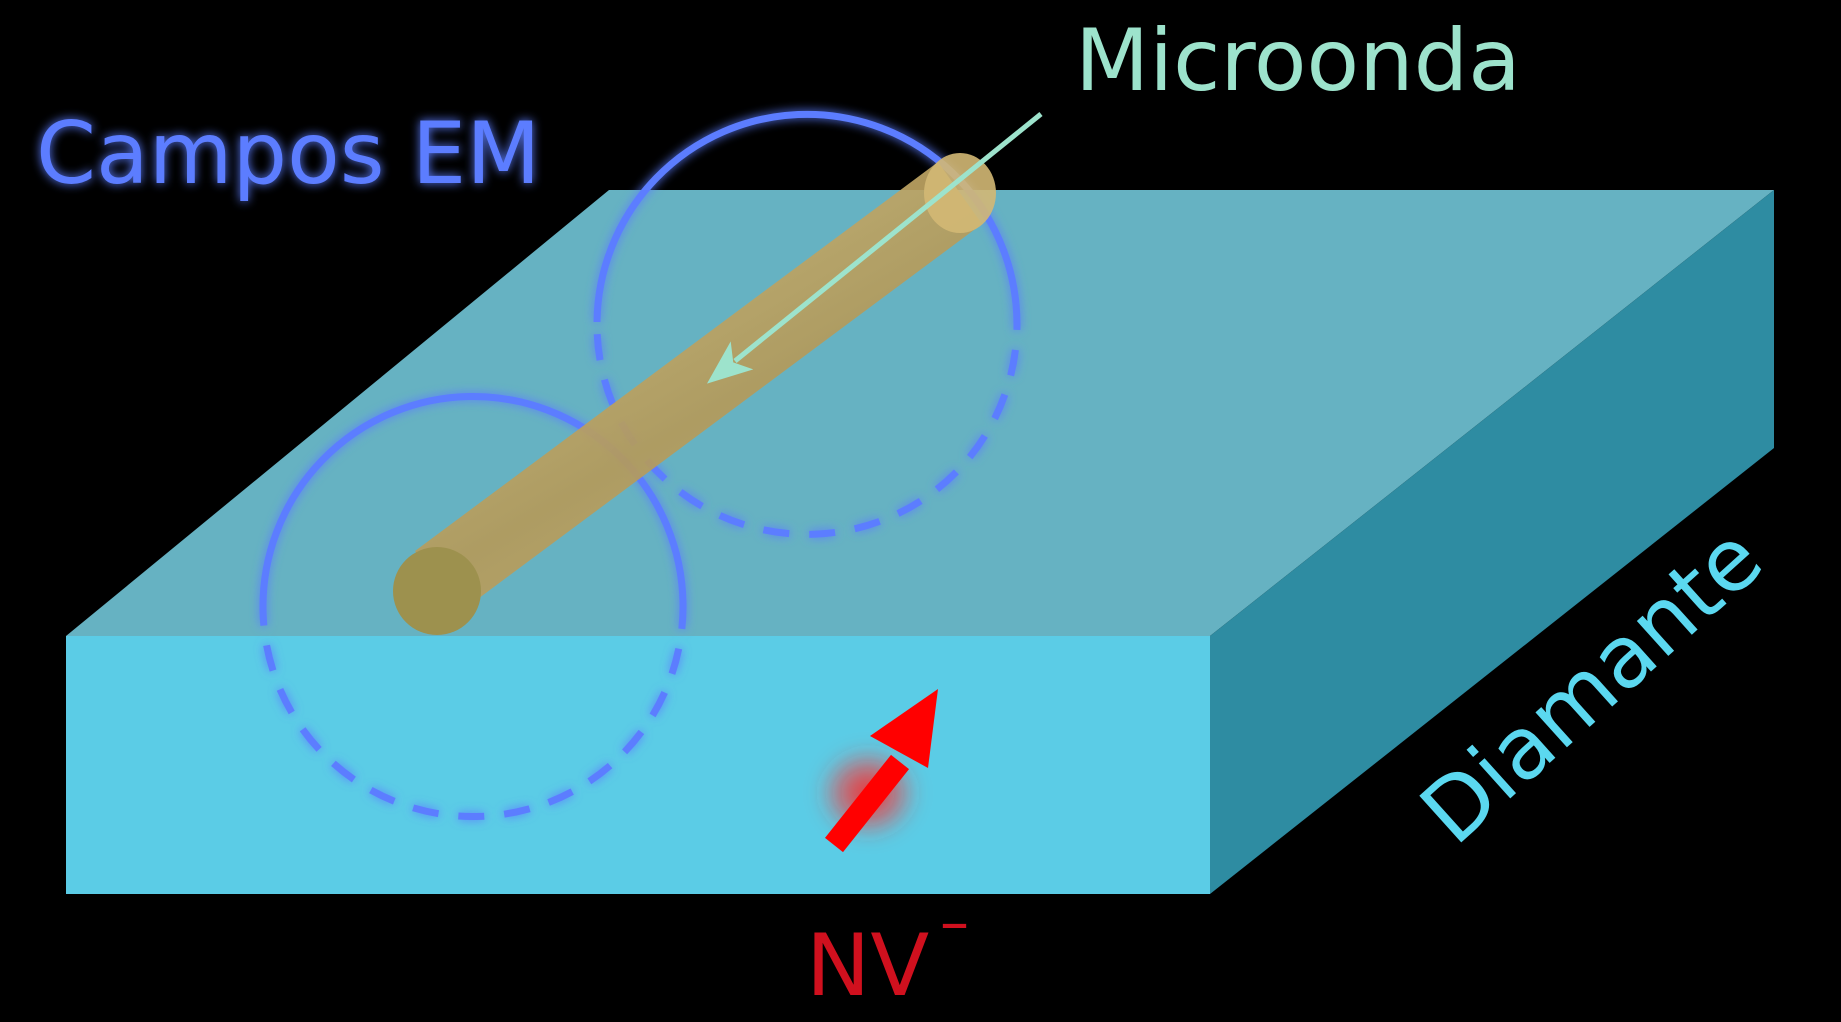  What do you see at coordinates (867, 966) in the screenshot?
I see `nv-label: NV` at bounding box center [867, 966].